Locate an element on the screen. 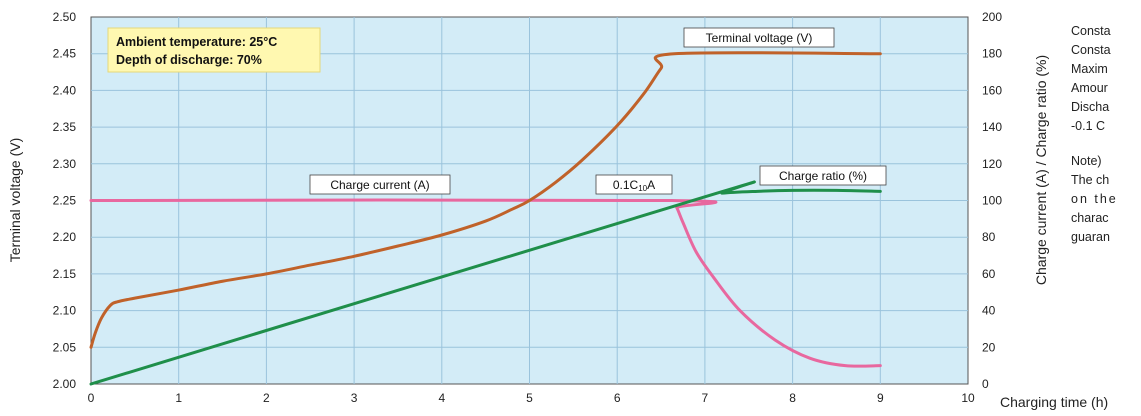 The image size is (1141, 416). y-left-tick-label: 2.00 is located at coordinates (65, 384).